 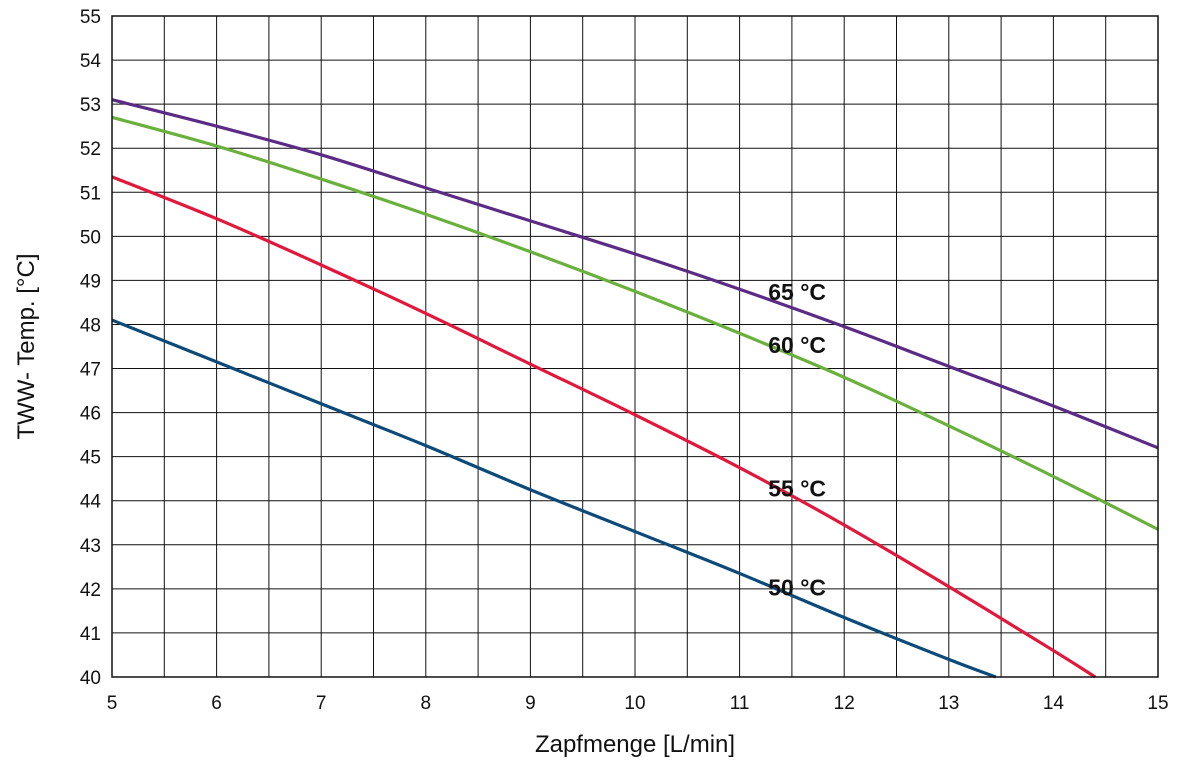 I want to click on x-tick-label: 5, so click(x=112, y=703).